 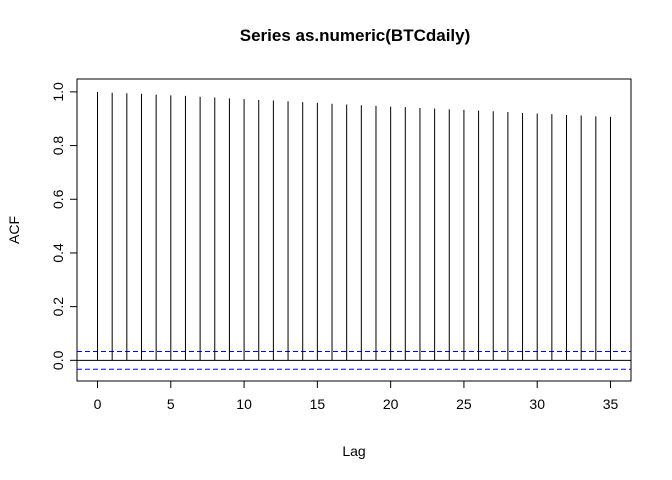 What do you see at coordinates (244, 404) in the screenshot?
I see `x-tick-label: 10` at bounding box center [244, 404].